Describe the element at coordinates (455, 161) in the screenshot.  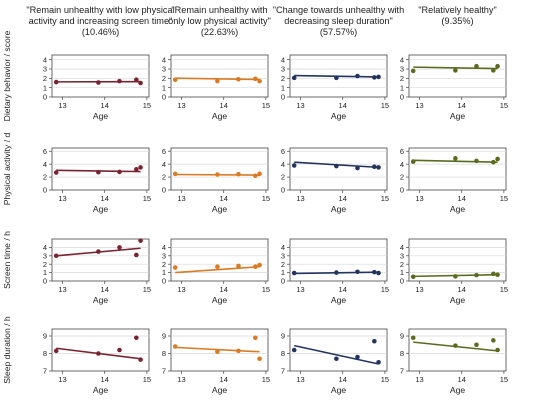
I see `fit-line` at that location.